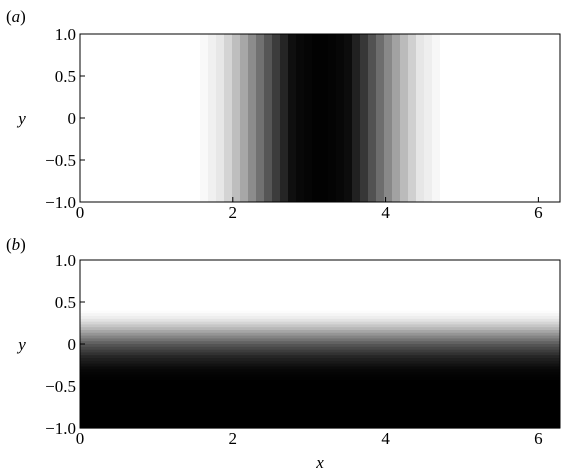 This screenshot has height=473, width=568. Describe the element at coordinates (233, 438) in the screenshot. I see `x-tick-label: 2` at that location.